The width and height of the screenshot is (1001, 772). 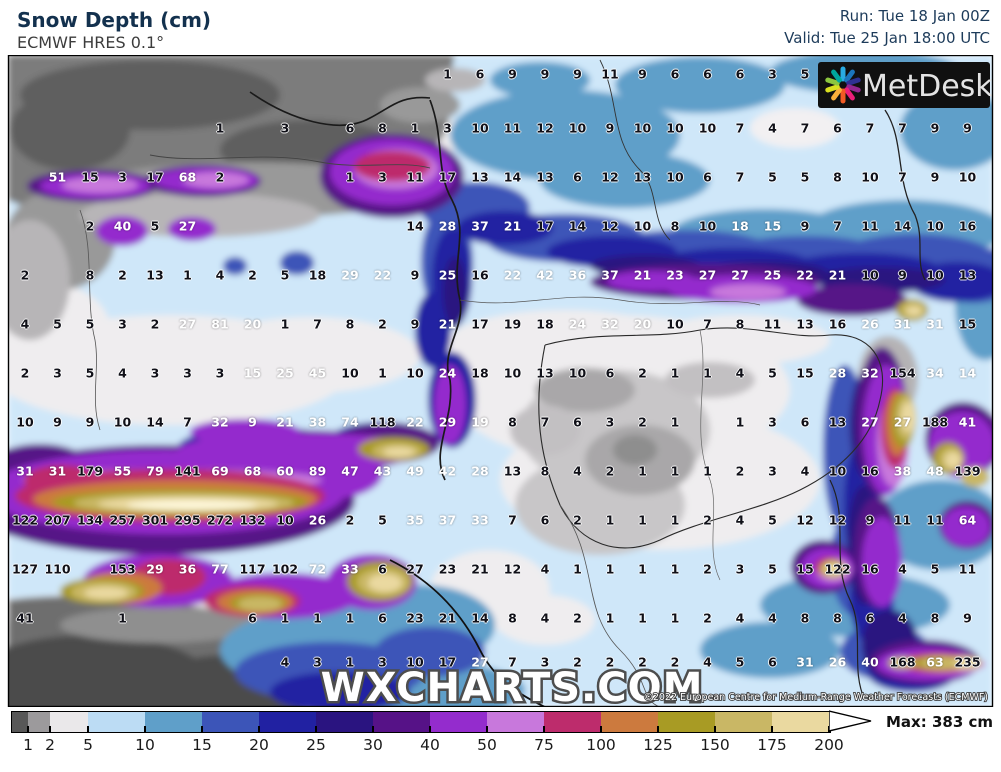 What do you see at coordinates (843, 85) in the screenshot?
I see `metdesk-pinwheel-icon` at bounding box center [843, 85].